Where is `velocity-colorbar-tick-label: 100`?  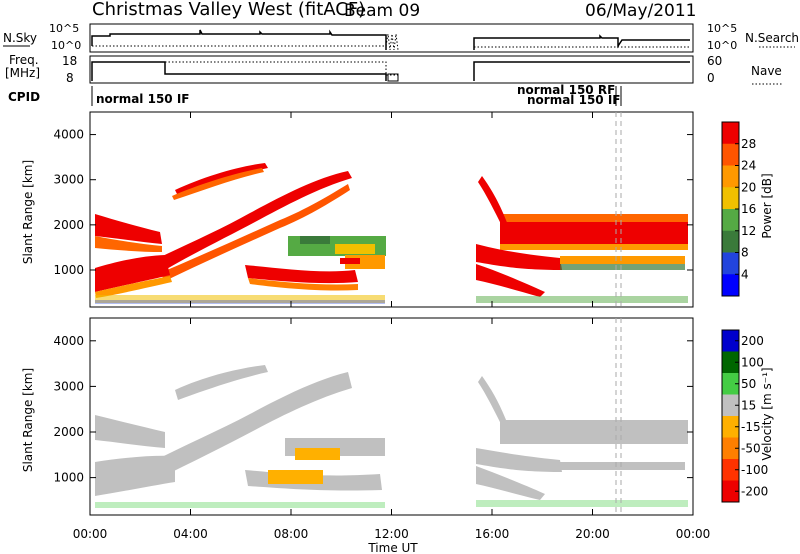
velocity-colorbar-tick-label: 100 is located at coordinates (752, 362).